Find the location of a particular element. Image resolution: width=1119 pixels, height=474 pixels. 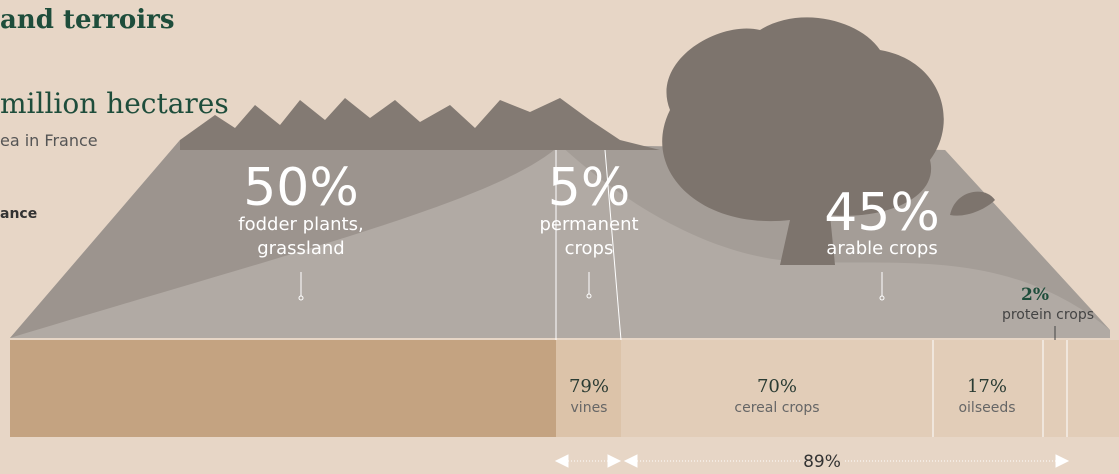

title: and terroirs is located at coordinates (87, 20).